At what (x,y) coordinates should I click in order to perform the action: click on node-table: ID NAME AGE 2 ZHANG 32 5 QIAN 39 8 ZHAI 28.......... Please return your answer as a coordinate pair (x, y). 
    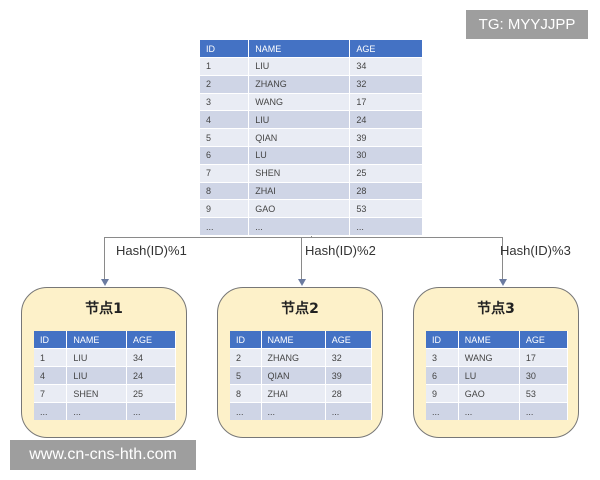
    Looking at the image, I should click on (301, 375).